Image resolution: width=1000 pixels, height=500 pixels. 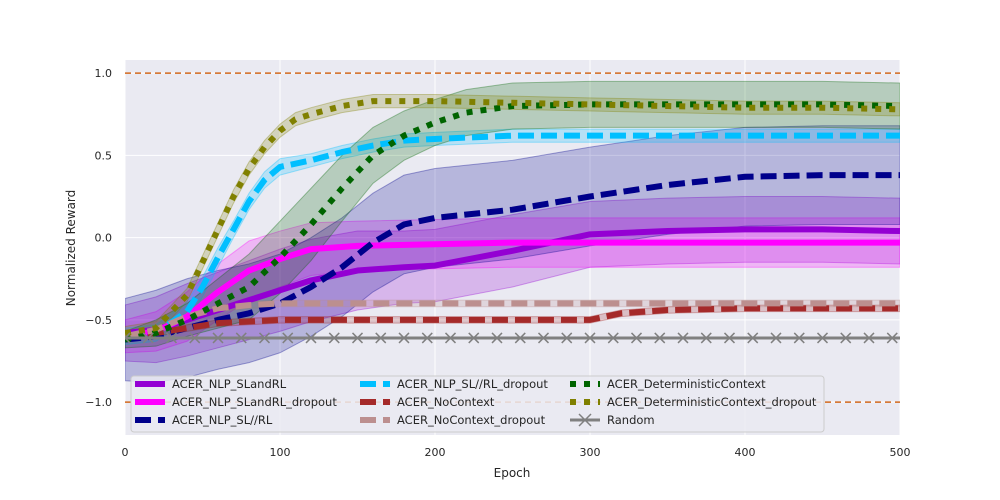 I want to click on band-acer-nocontext, so click(x=512, y=322).